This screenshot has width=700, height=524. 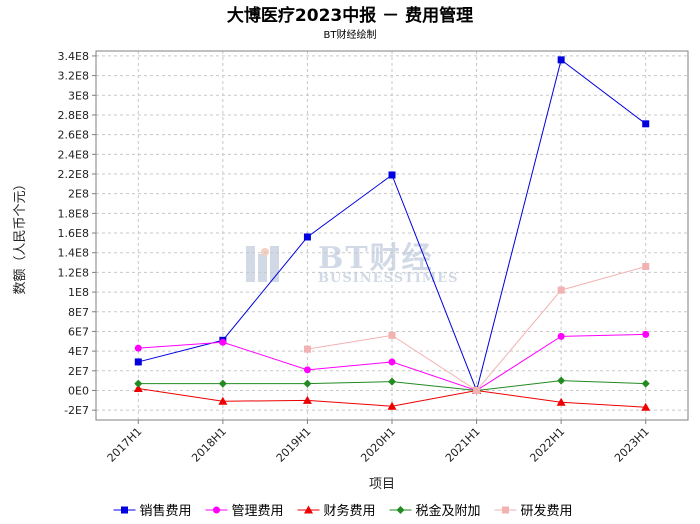 I want to click on x-axis-label: 项目, so click(x=382, y=484).